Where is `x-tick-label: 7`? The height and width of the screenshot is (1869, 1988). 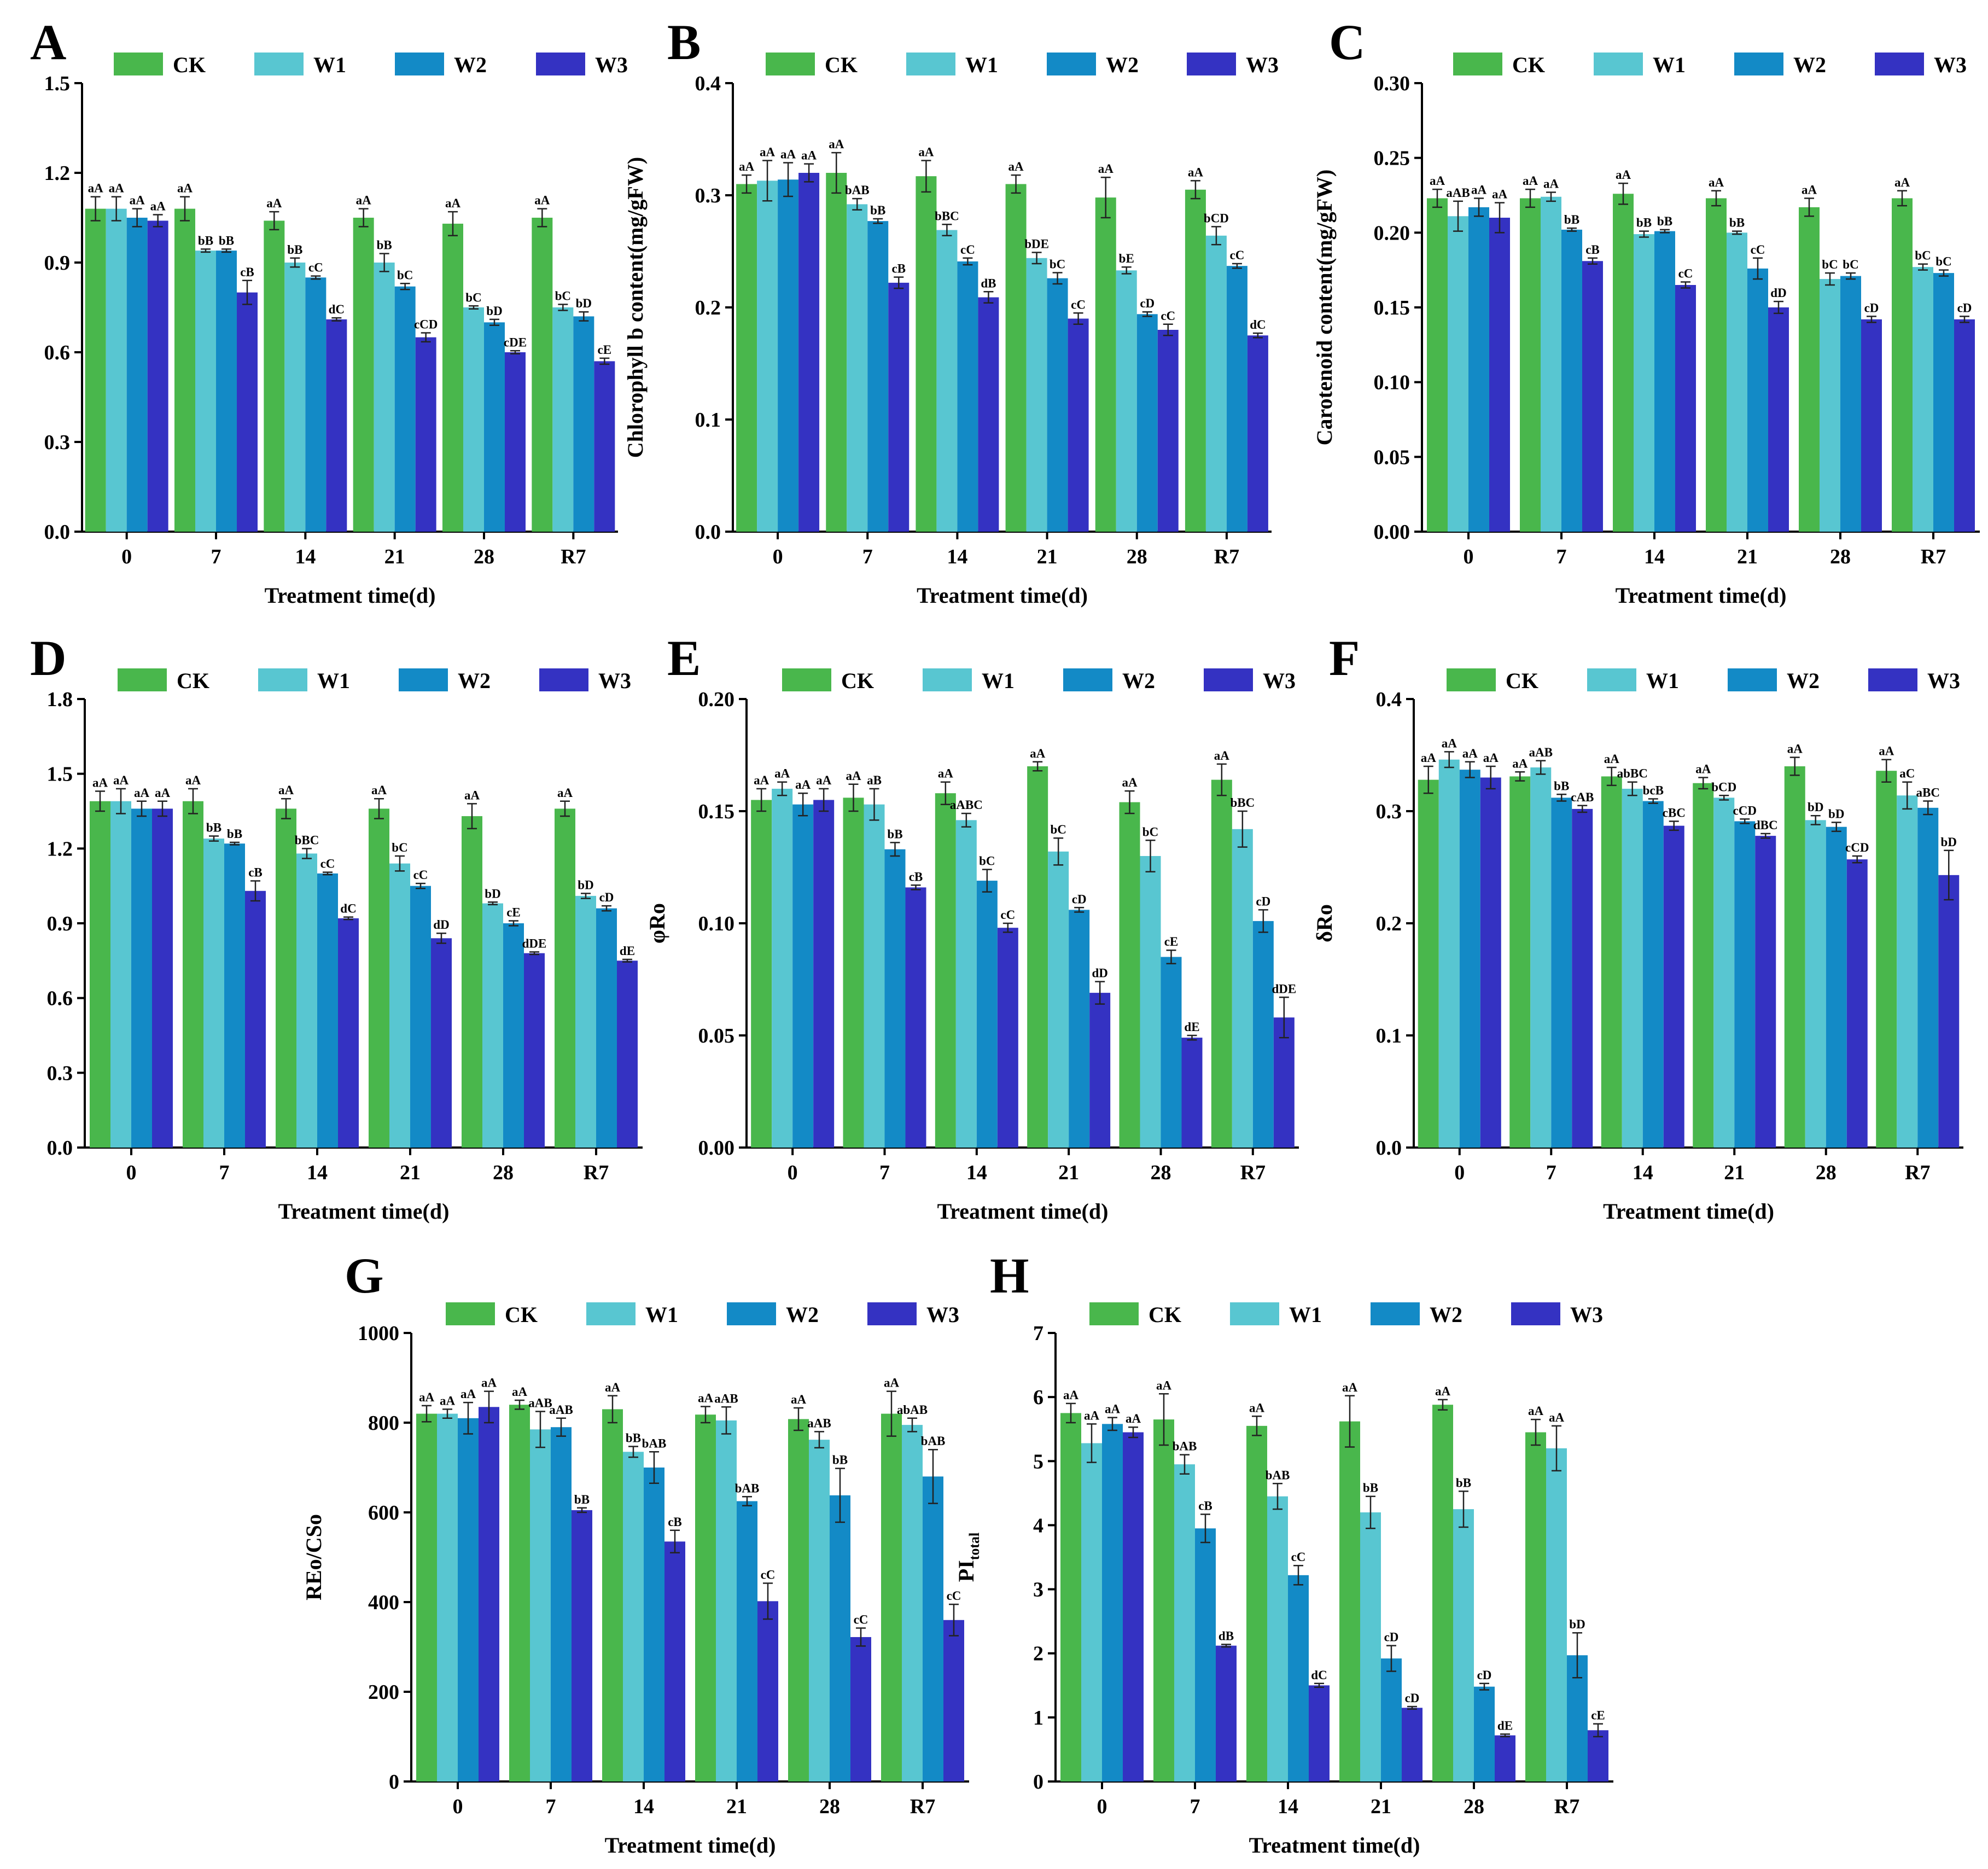
x-tick-label: 7 is located at coordinates (1551, 1172).